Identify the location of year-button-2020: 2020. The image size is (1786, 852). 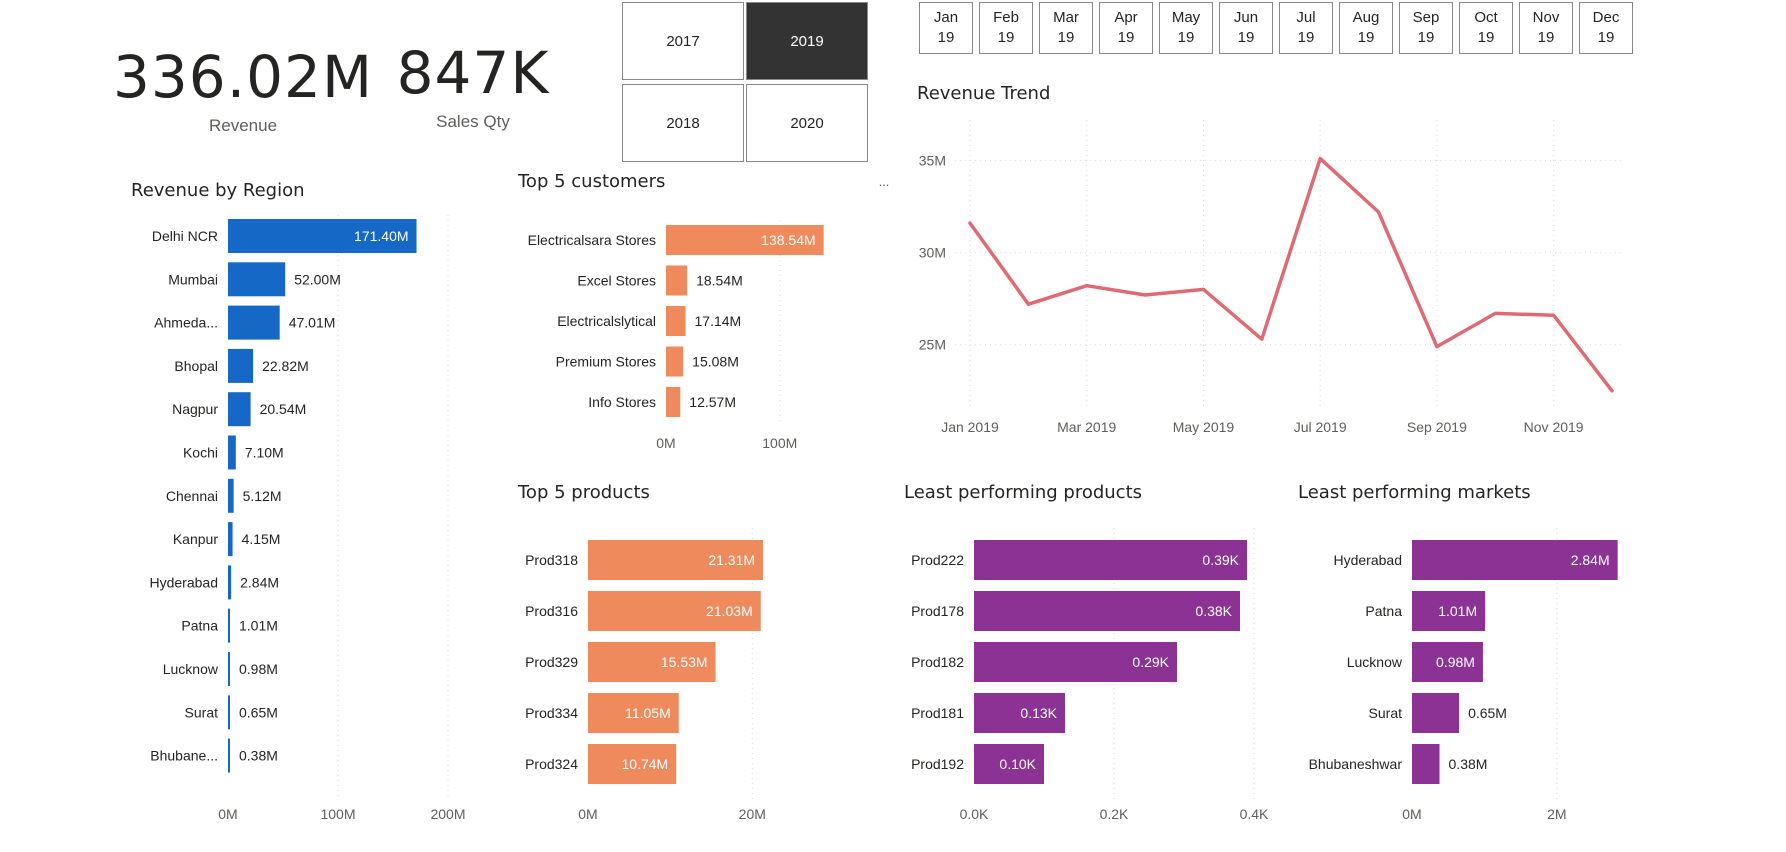
(807, 123).